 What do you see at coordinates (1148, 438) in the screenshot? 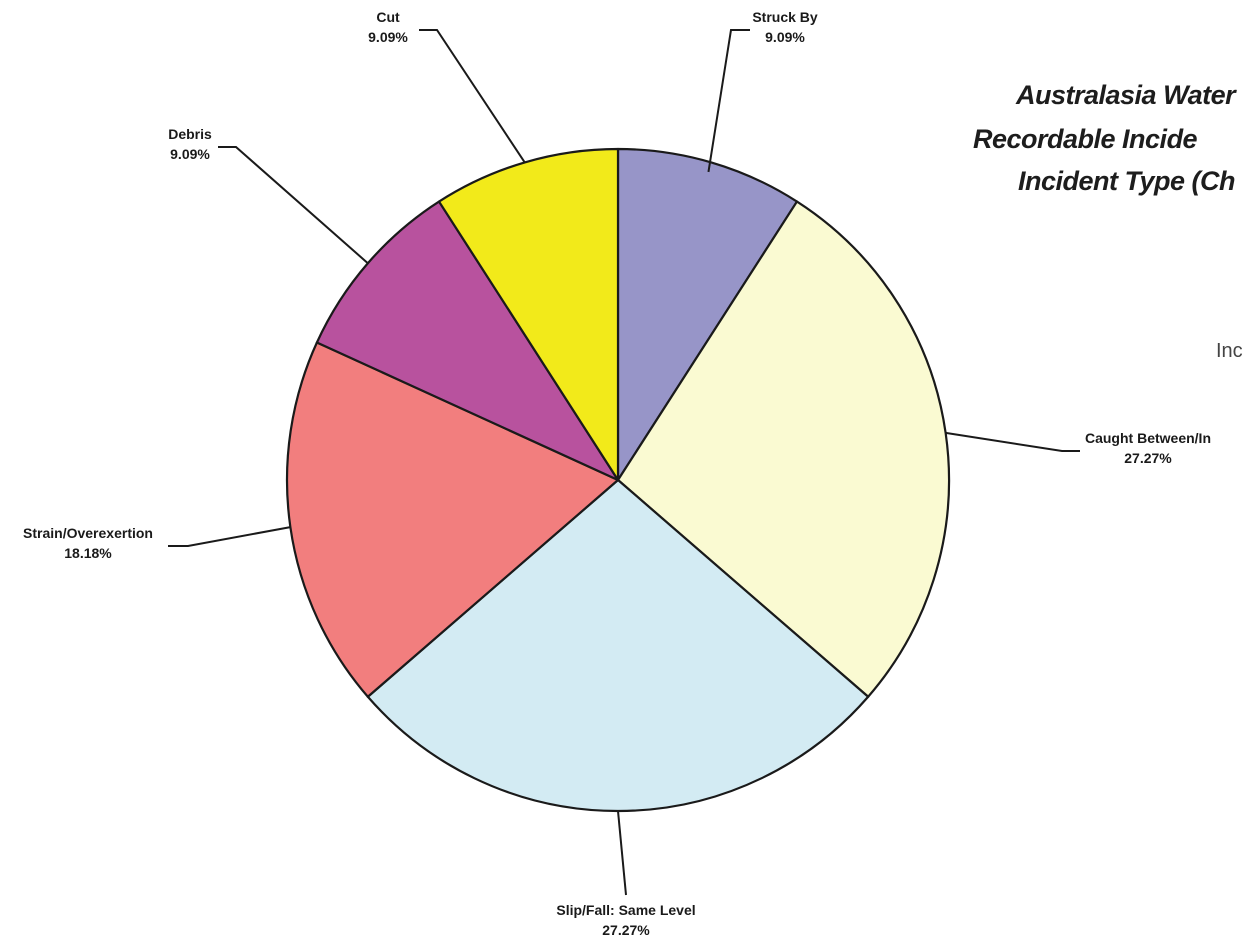
I see `slice-label: Caught Between/In` at bounding box center [1148, 438].